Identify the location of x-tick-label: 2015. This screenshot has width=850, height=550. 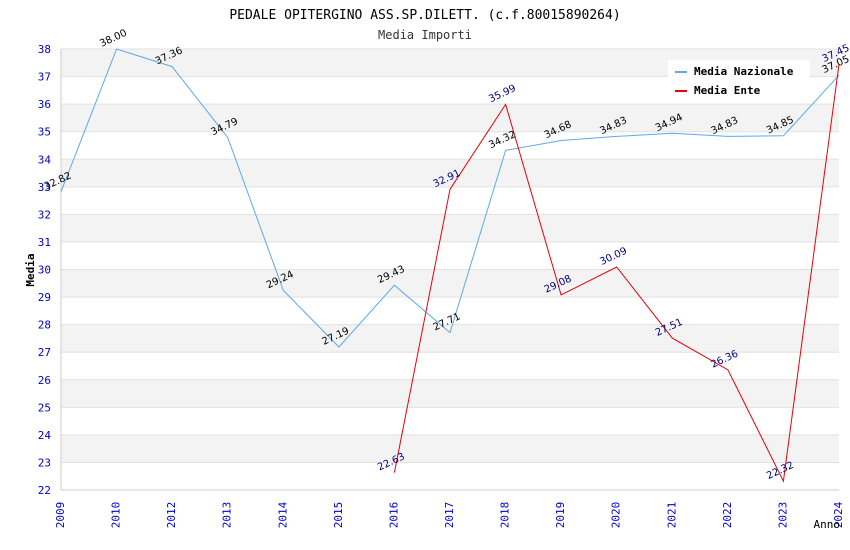
(338, 515).